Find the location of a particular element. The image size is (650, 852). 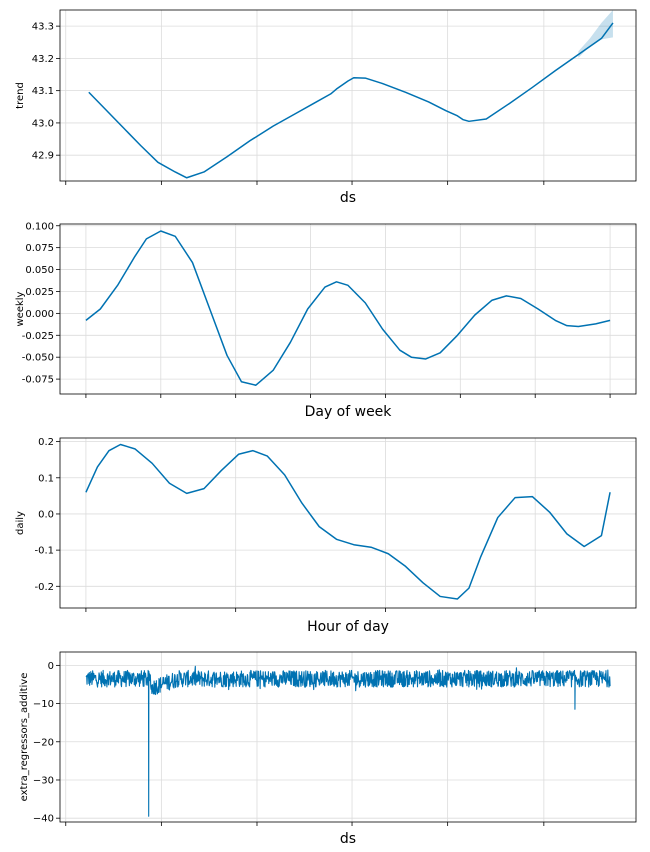

x-axis-label: Hour of day is located at coordinates (348, 627).